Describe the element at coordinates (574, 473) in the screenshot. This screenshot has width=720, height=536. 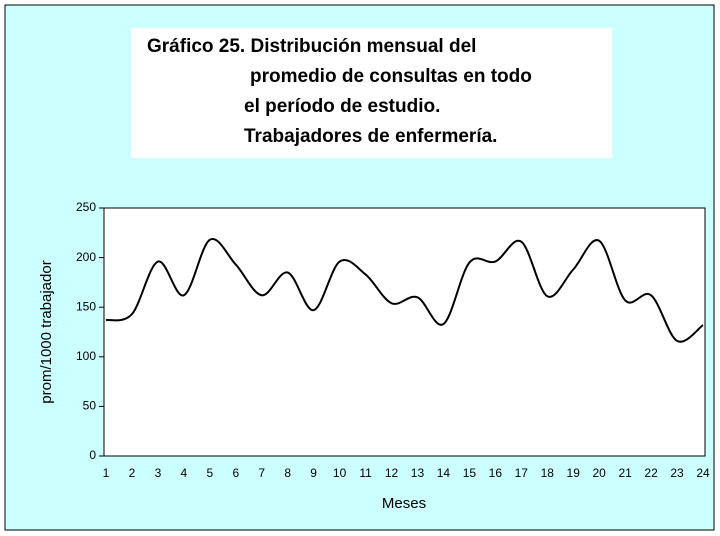
I see `x-tick-label: 19` at that location.